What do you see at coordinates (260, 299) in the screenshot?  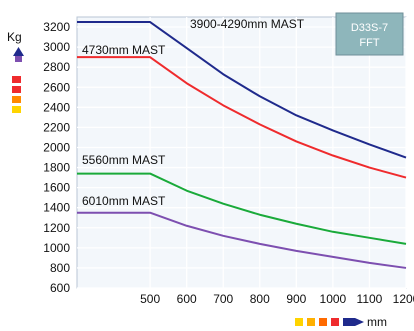 I see `x-tick-label: 800` at bounding box center [260, 299].